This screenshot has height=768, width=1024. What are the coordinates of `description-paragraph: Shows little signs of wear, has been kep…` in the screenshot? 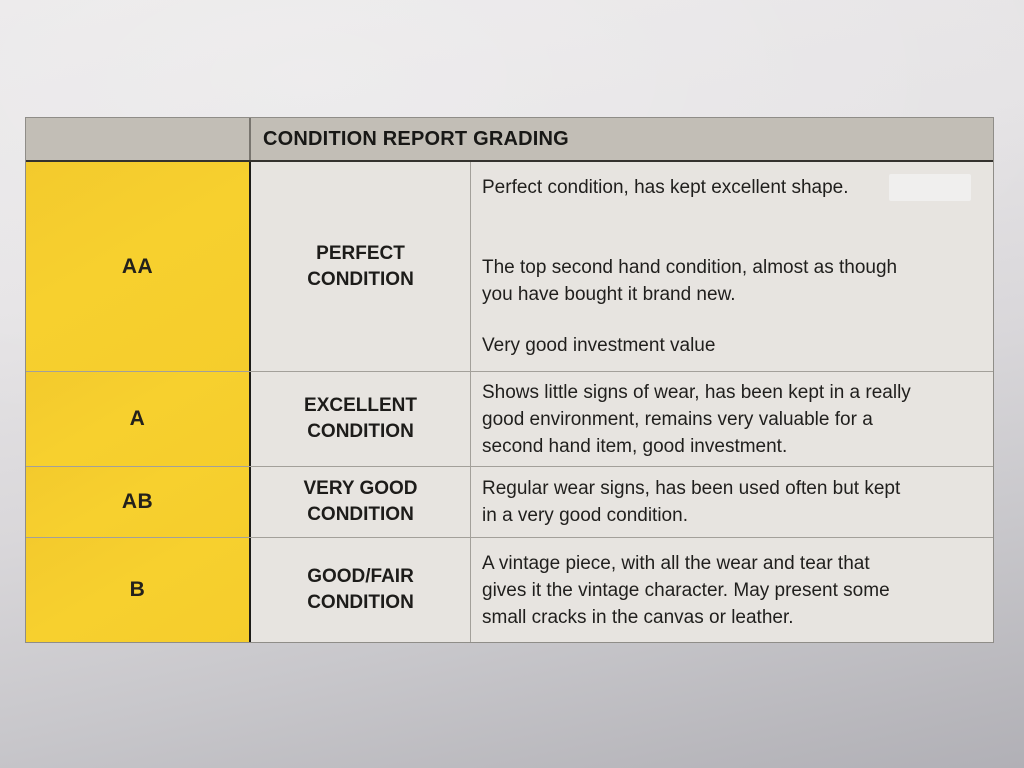 It's located at (696, 419).